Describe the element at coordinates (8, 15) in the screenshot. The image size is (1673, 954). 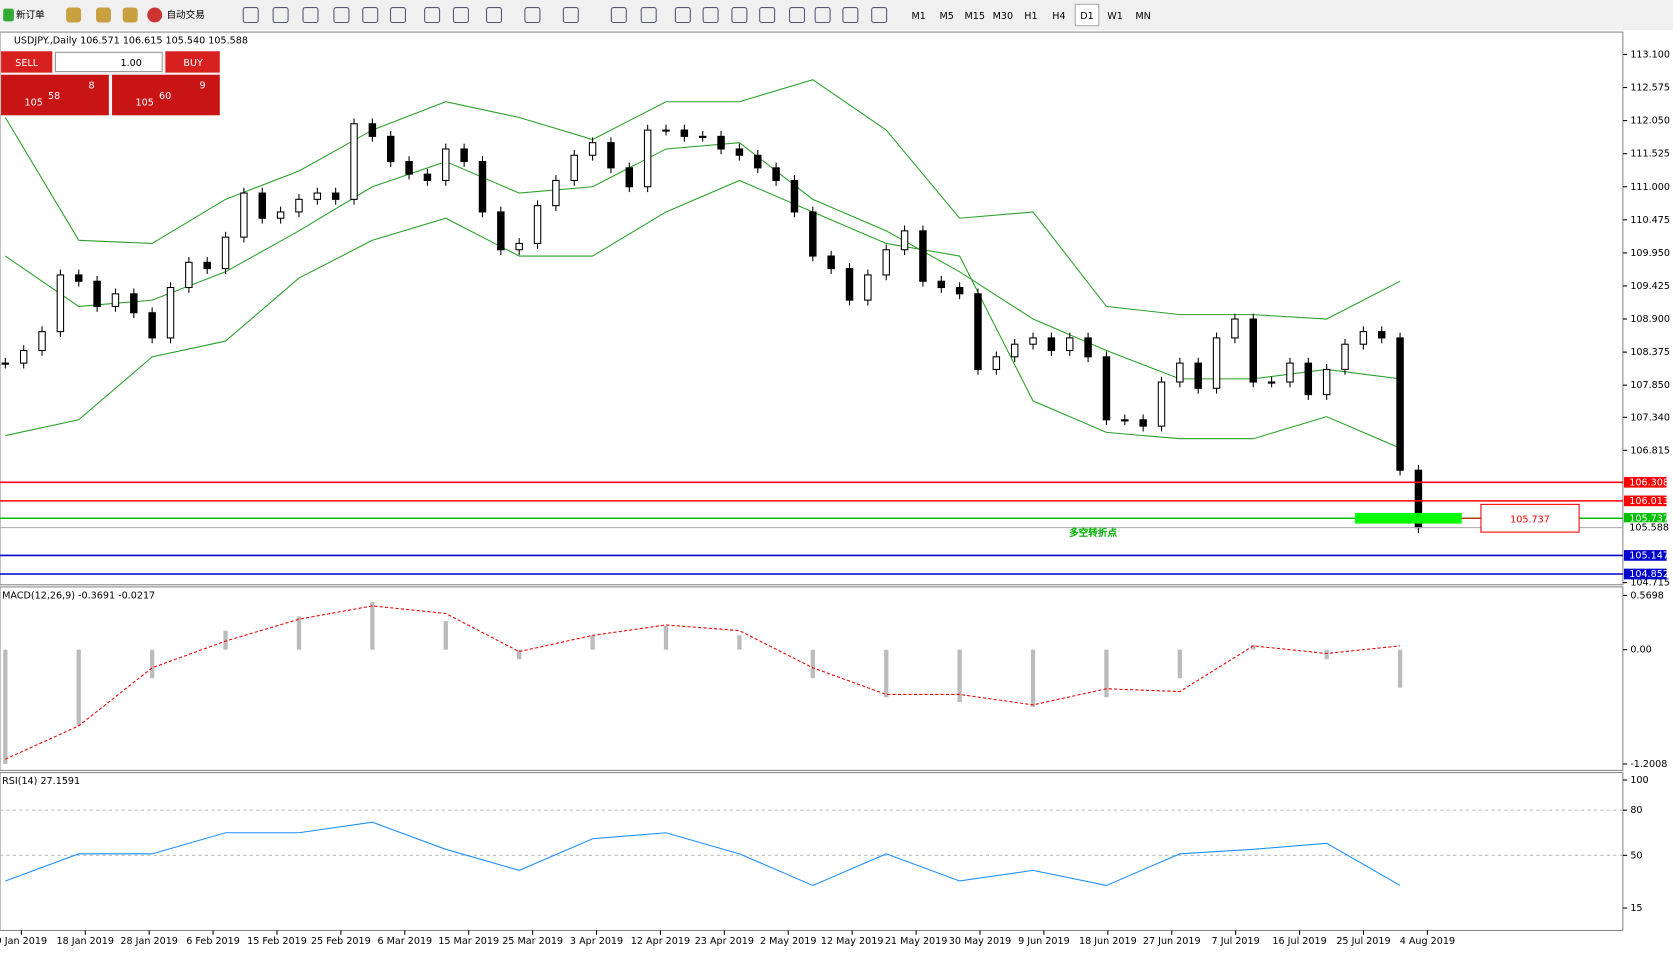
I see `new-order-icon` at that location.